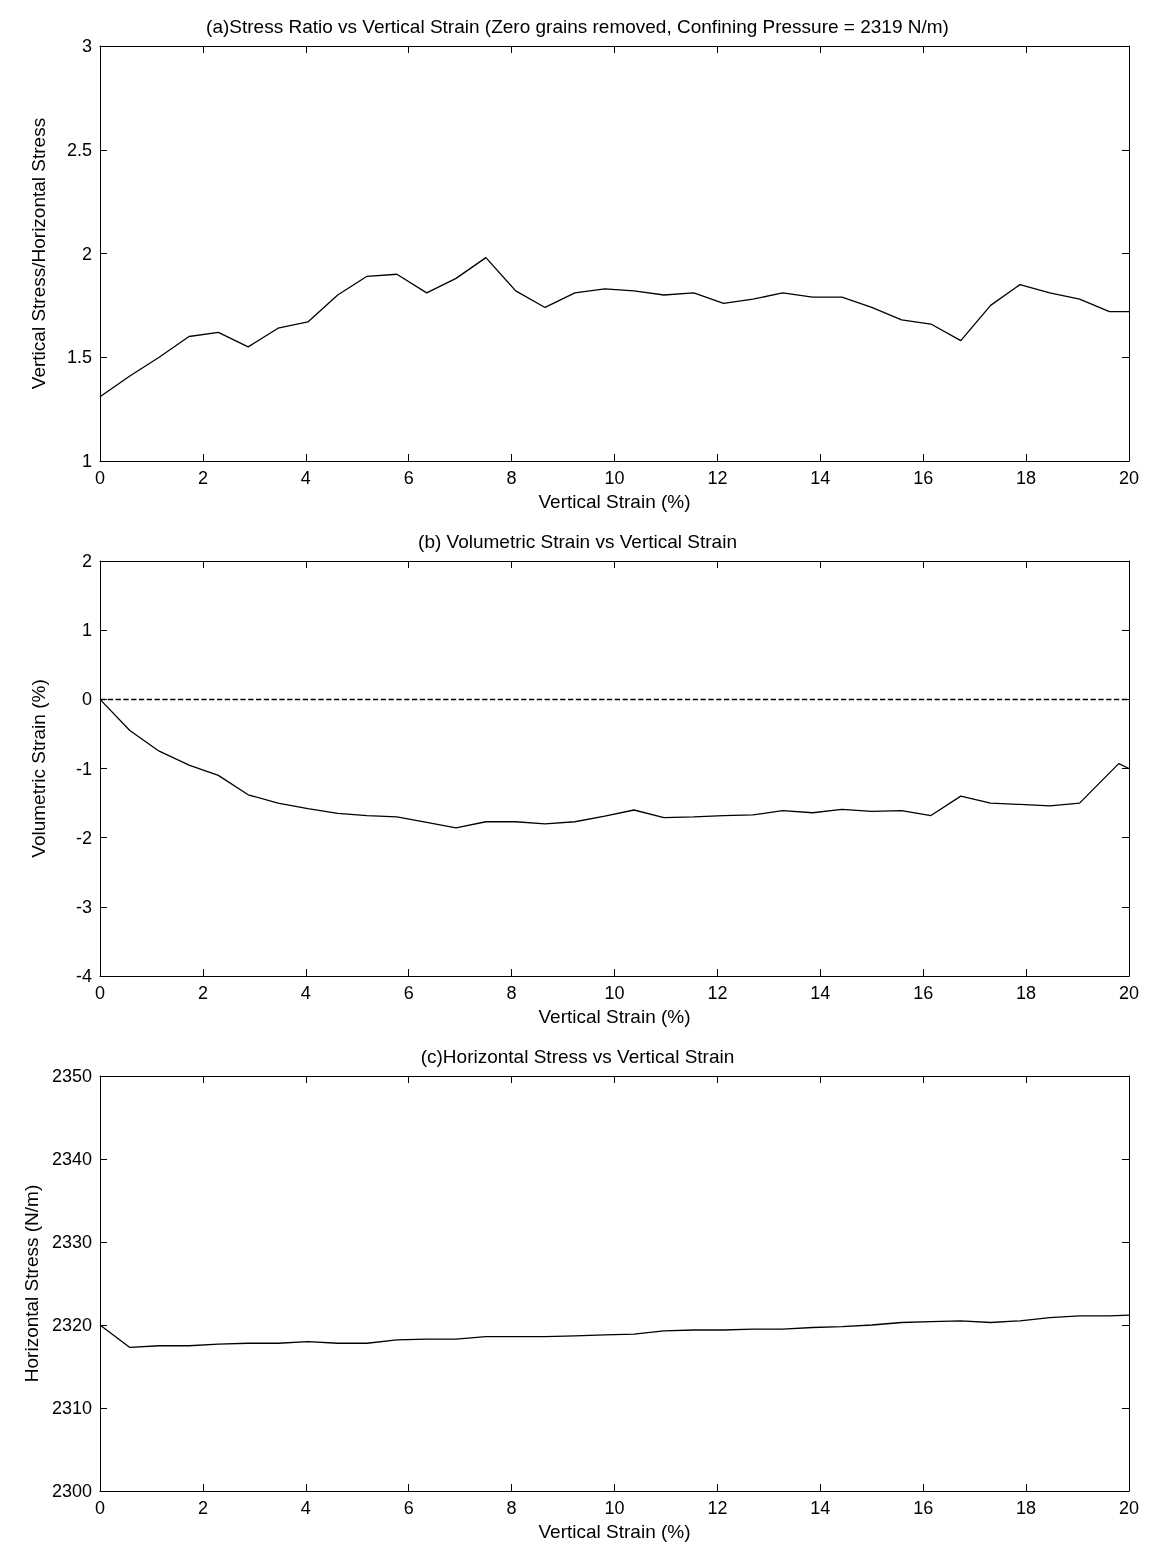 This screenshot has height=1562, width=1155. What do you see at coordinates (71, 1491) in the screenshot?
I see `y-tick-label: 2300` at bounding box center [71, 1491].